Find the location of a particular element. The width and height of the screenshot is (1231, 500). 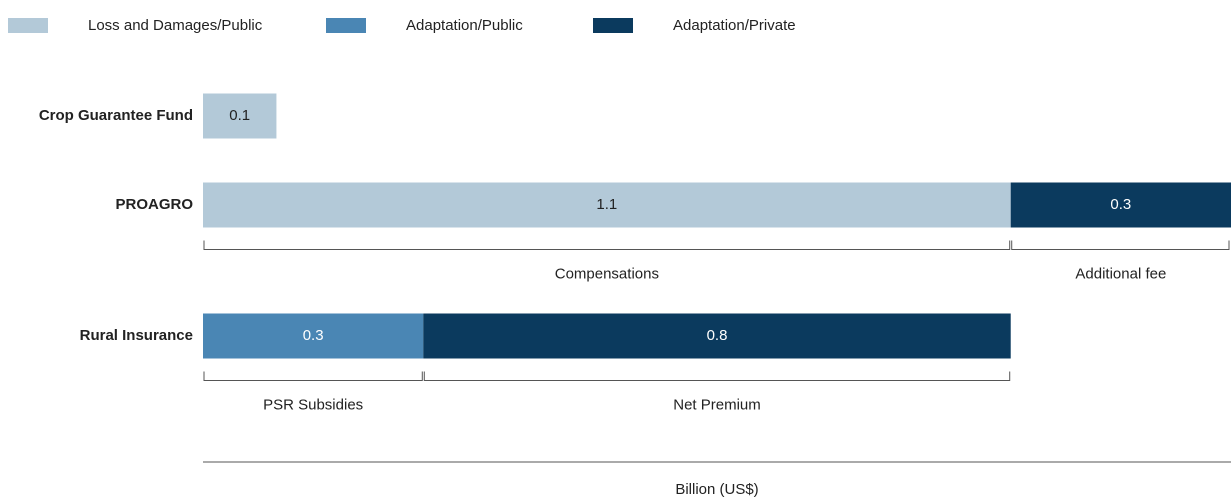

legend-label: Adaptation/Public is located at coordinates (464, 25).